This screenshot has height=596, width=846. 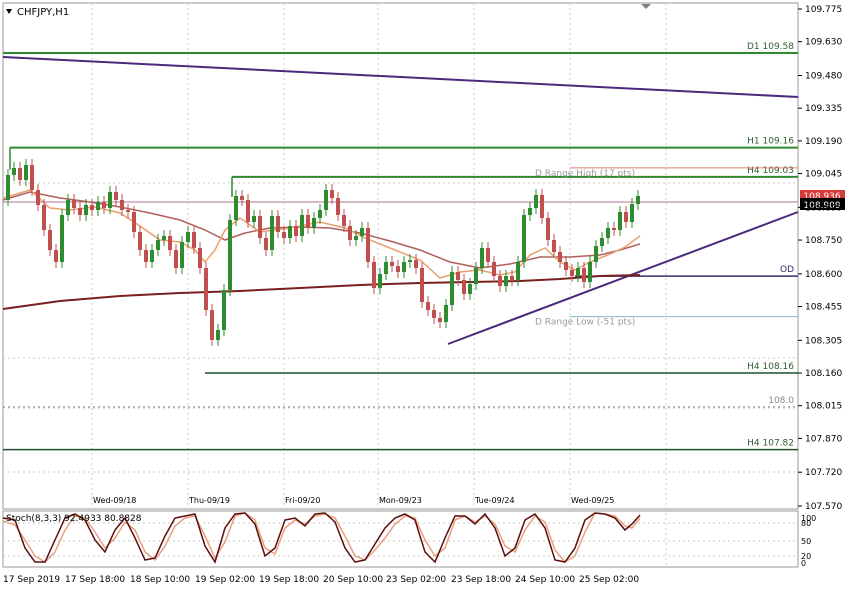 What do you see at coordinates (823, 175) in the screenshot?
I see `price-tick-5: 109.045` at bounding box center [823, 175].